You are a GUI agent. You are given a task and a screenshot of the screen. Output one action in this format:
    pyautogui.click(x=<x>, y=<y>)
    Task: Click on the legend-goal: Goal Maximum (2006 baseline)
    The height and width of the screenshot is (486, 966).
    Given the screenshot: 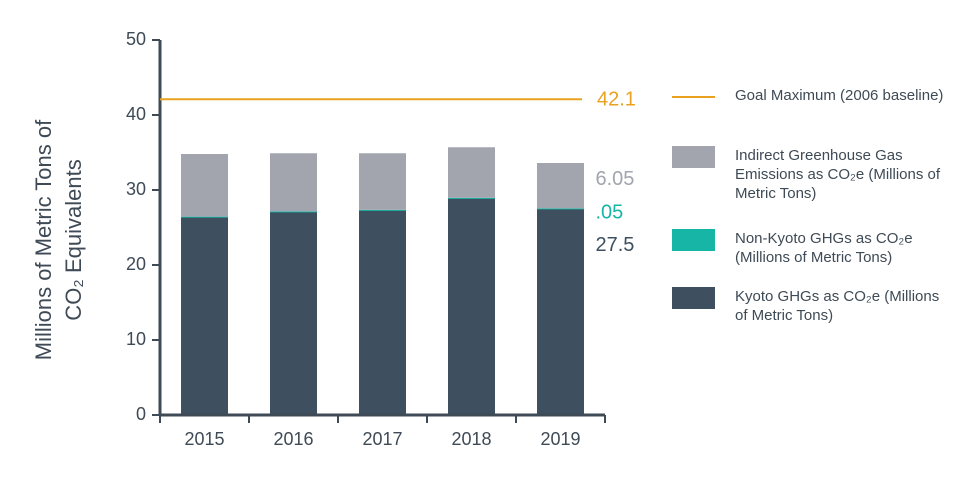 What is the action you would take?
    pyautogui.click(x=839, y=95)
    